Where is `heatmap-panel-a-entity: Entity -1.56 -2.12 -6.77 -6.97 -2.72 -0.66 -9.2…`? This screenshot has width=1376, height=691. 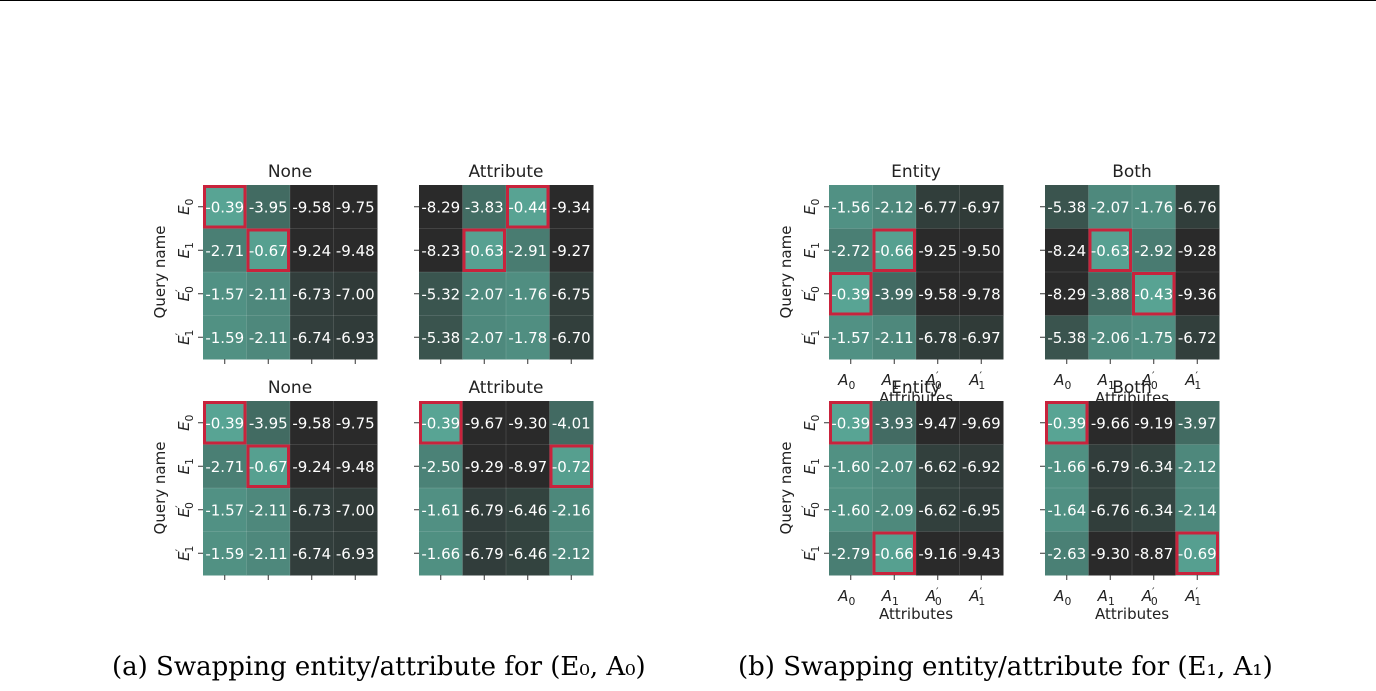
heatmap-panel-a-entity: Entity -1.56 -2.12 -6.77 -6.97 -2.72 -0.66 -9.2… is located at coordinates (890, 284).